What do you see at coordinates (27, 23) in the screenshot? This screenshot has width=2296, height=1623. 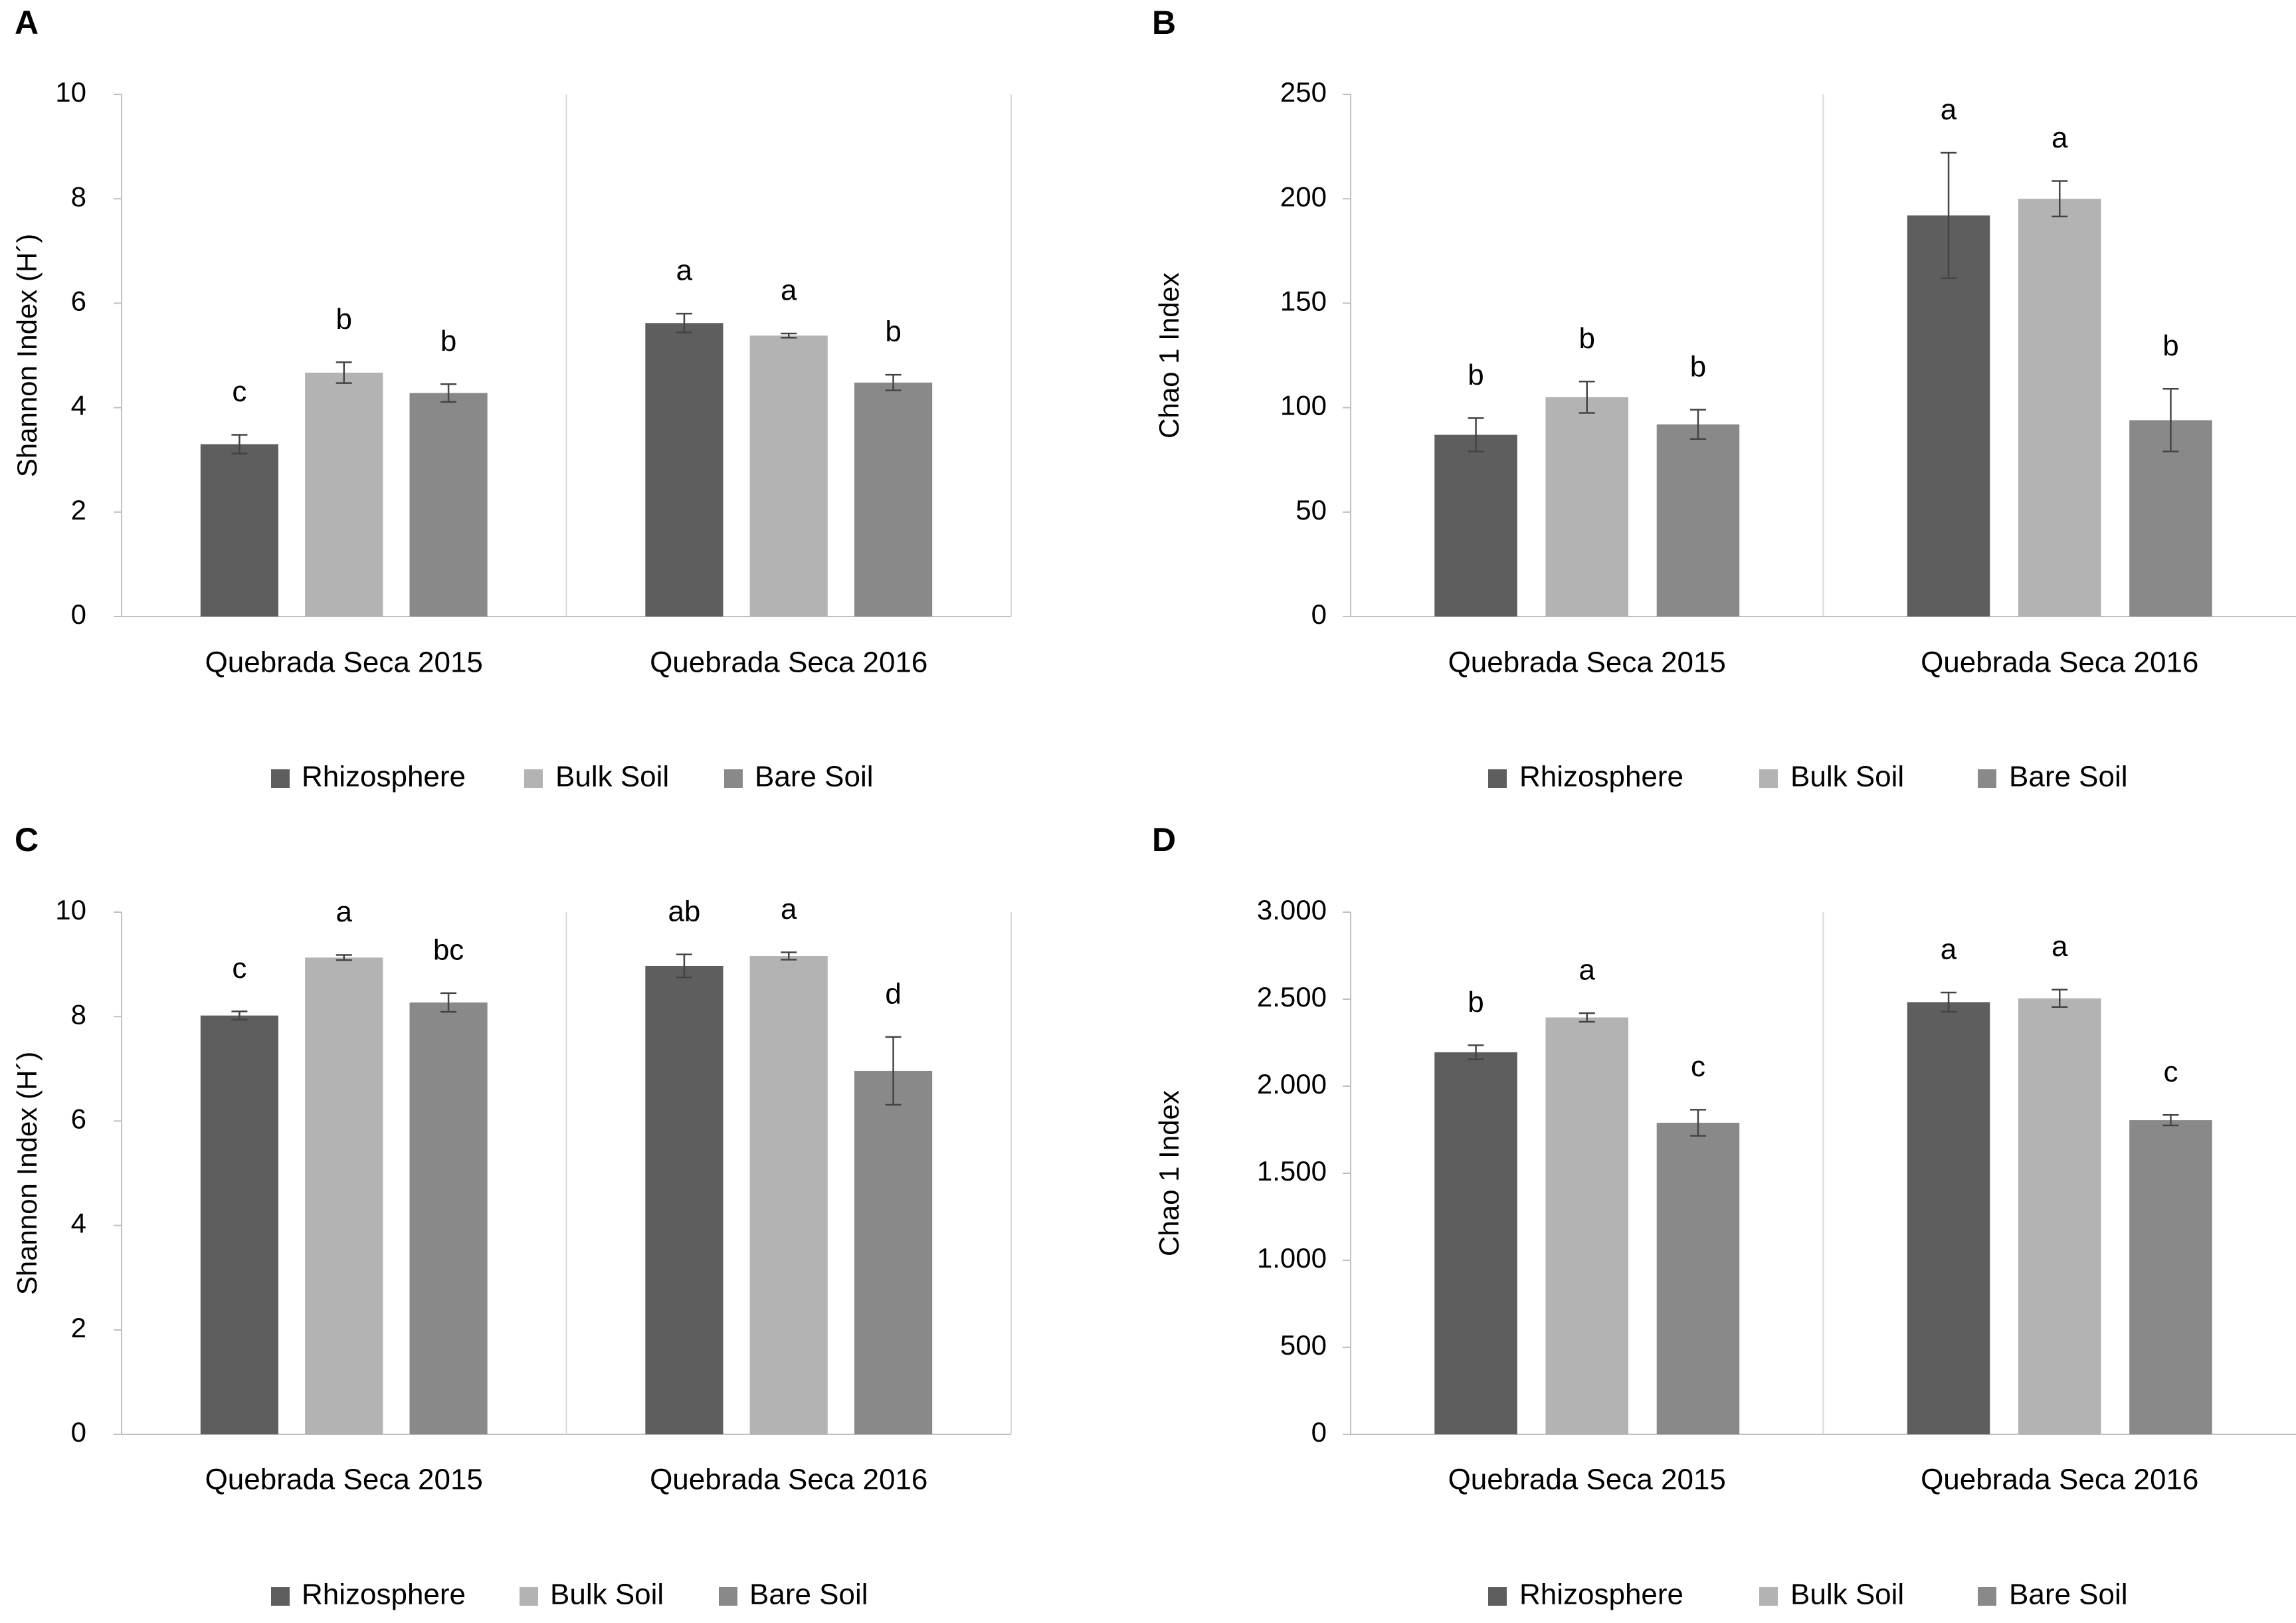 I see `panel-label: A` at bounding box center [27, 23].